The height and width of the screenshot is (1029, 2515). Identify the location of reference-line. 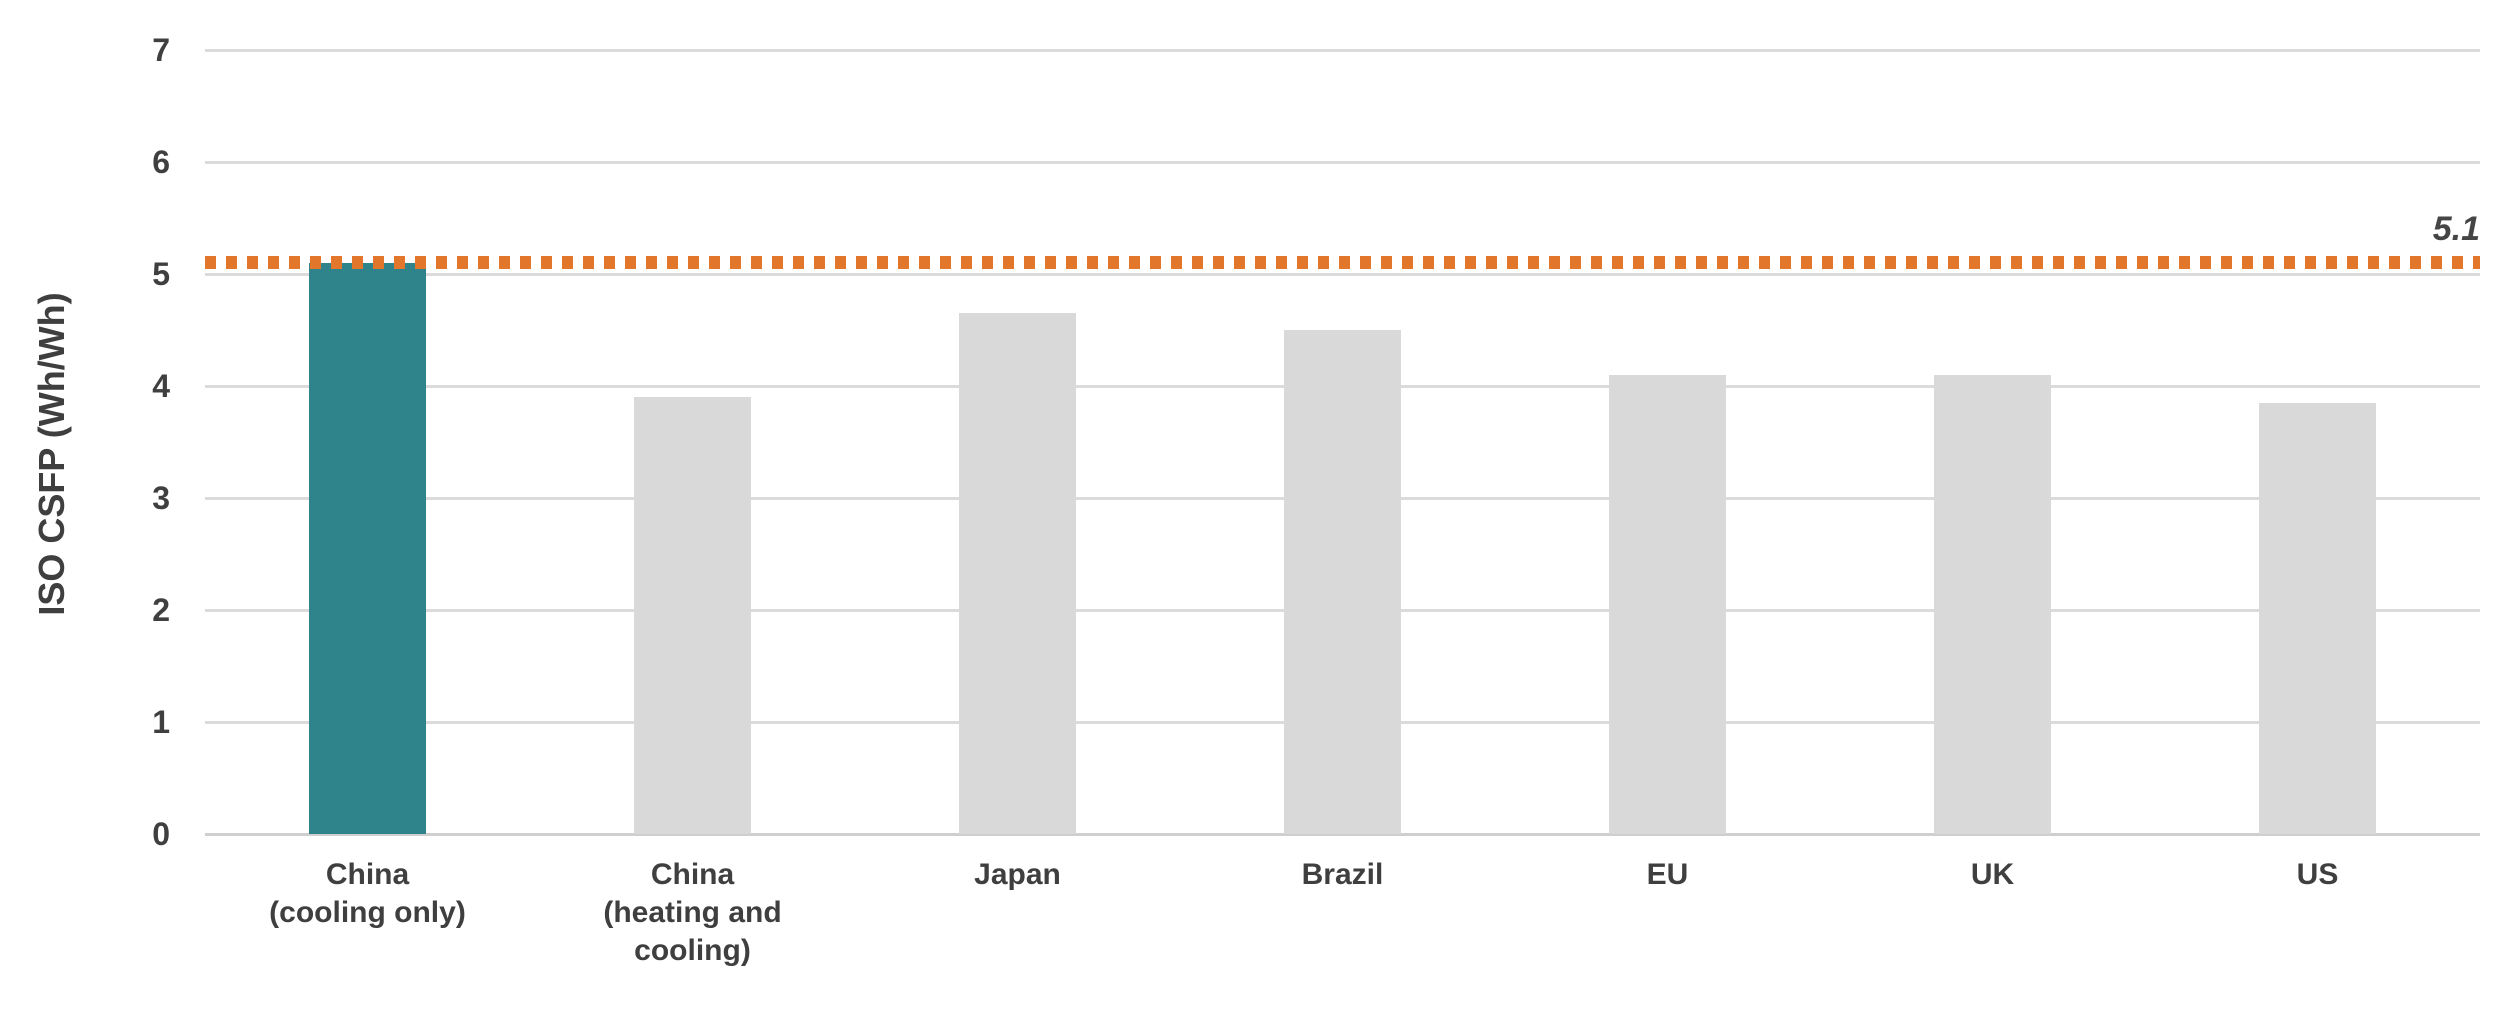
(1342, 263).